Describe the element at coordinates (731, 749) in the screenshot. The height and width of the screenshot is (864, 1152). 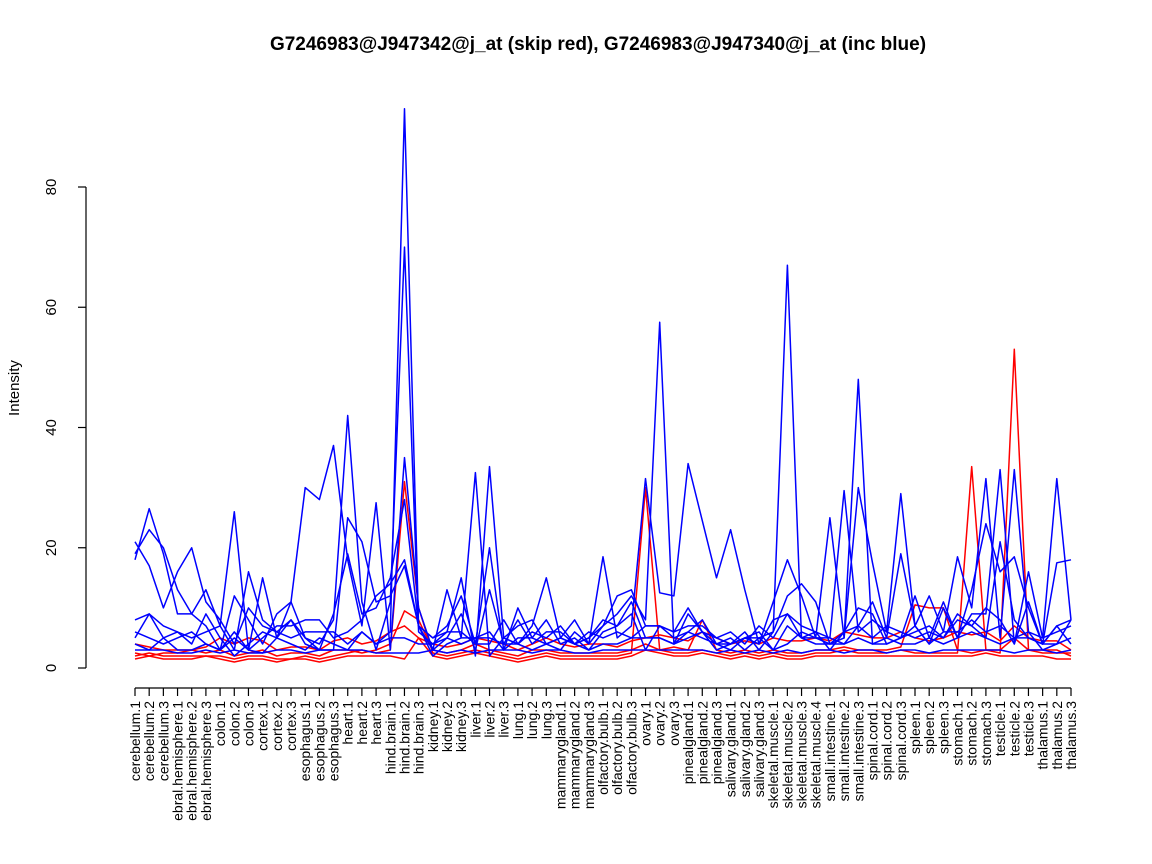
I see `x-tick-label: salivary.gland.1` at that location.